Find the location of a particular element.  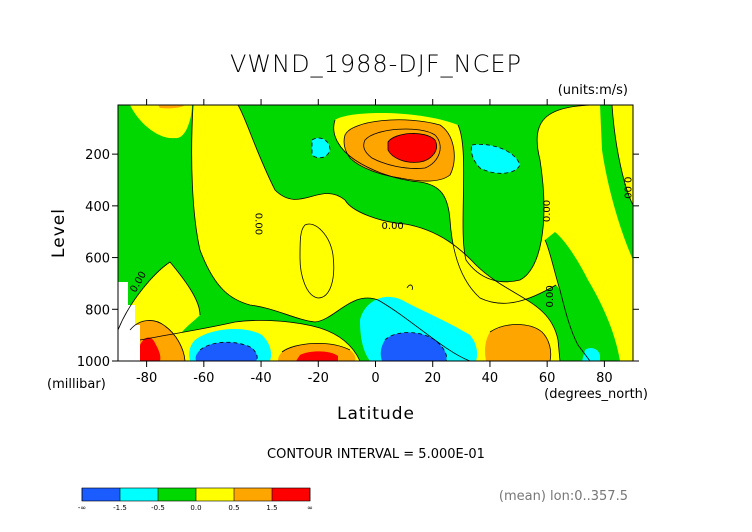

colorbar-label: 0.5 is located at coordinates (233, 508).